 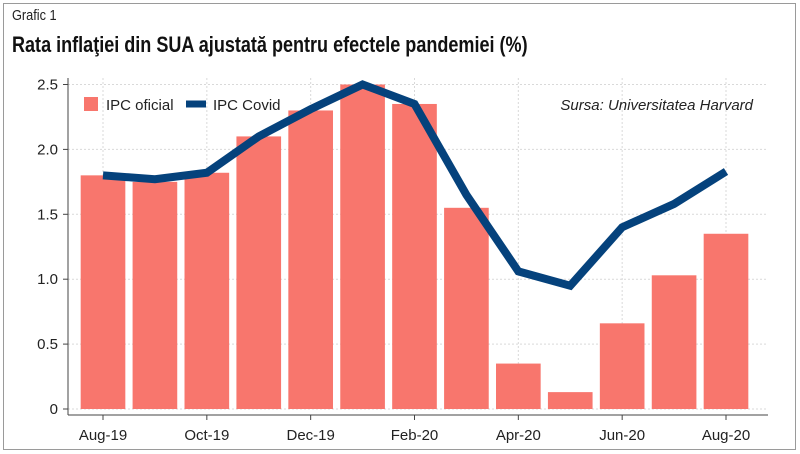 What do you see at coordinates (140, 105) in the screenshot?
I see `legend-label-ipc-oficial: IPC oficial` at bounding box center [140, 105].